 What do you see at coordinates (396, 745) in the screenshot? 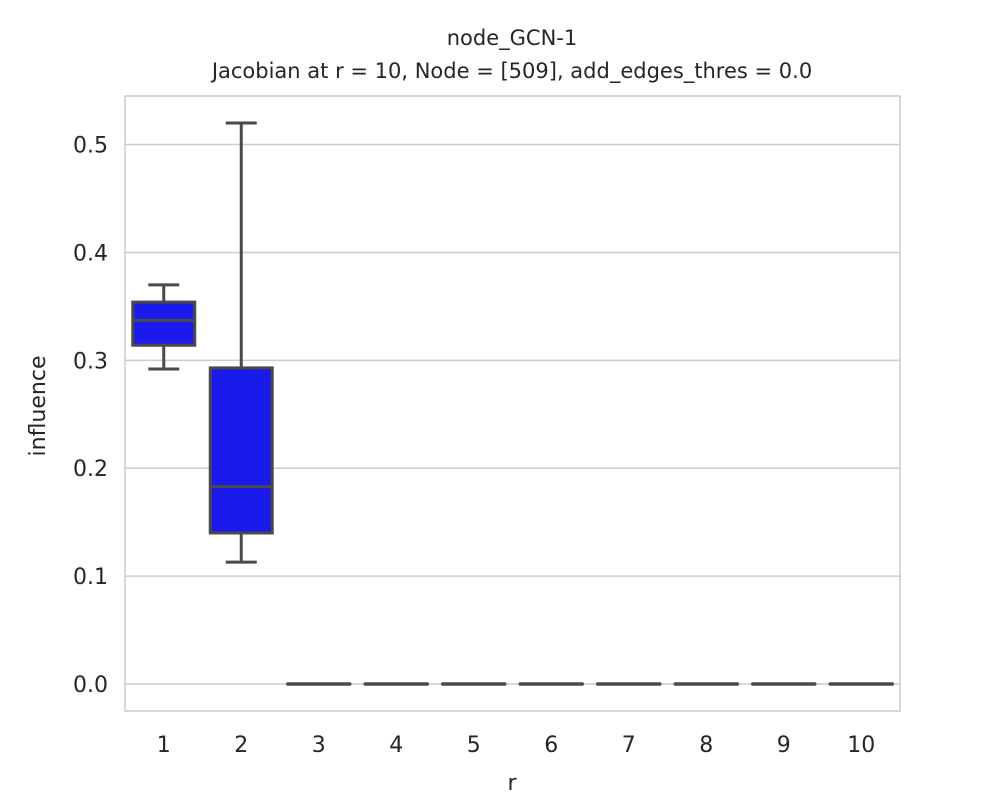
I see `x-tick-label: 4` at bounding box center [396, 745].